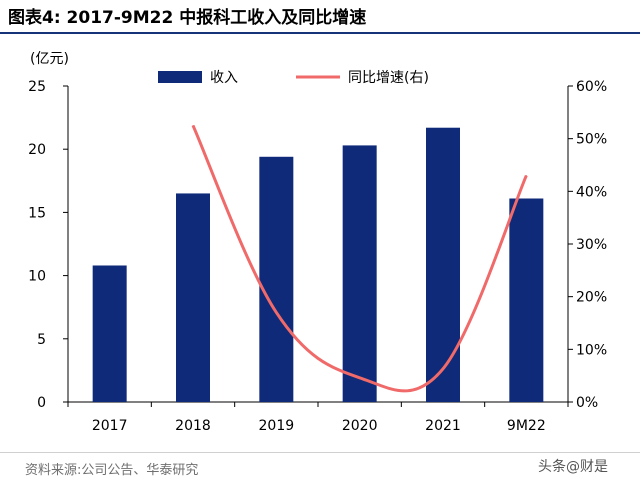  What do you see at coordinates (359, 273) in the screenshot?
I see `bar-2020` at bounding box center [359, 273].